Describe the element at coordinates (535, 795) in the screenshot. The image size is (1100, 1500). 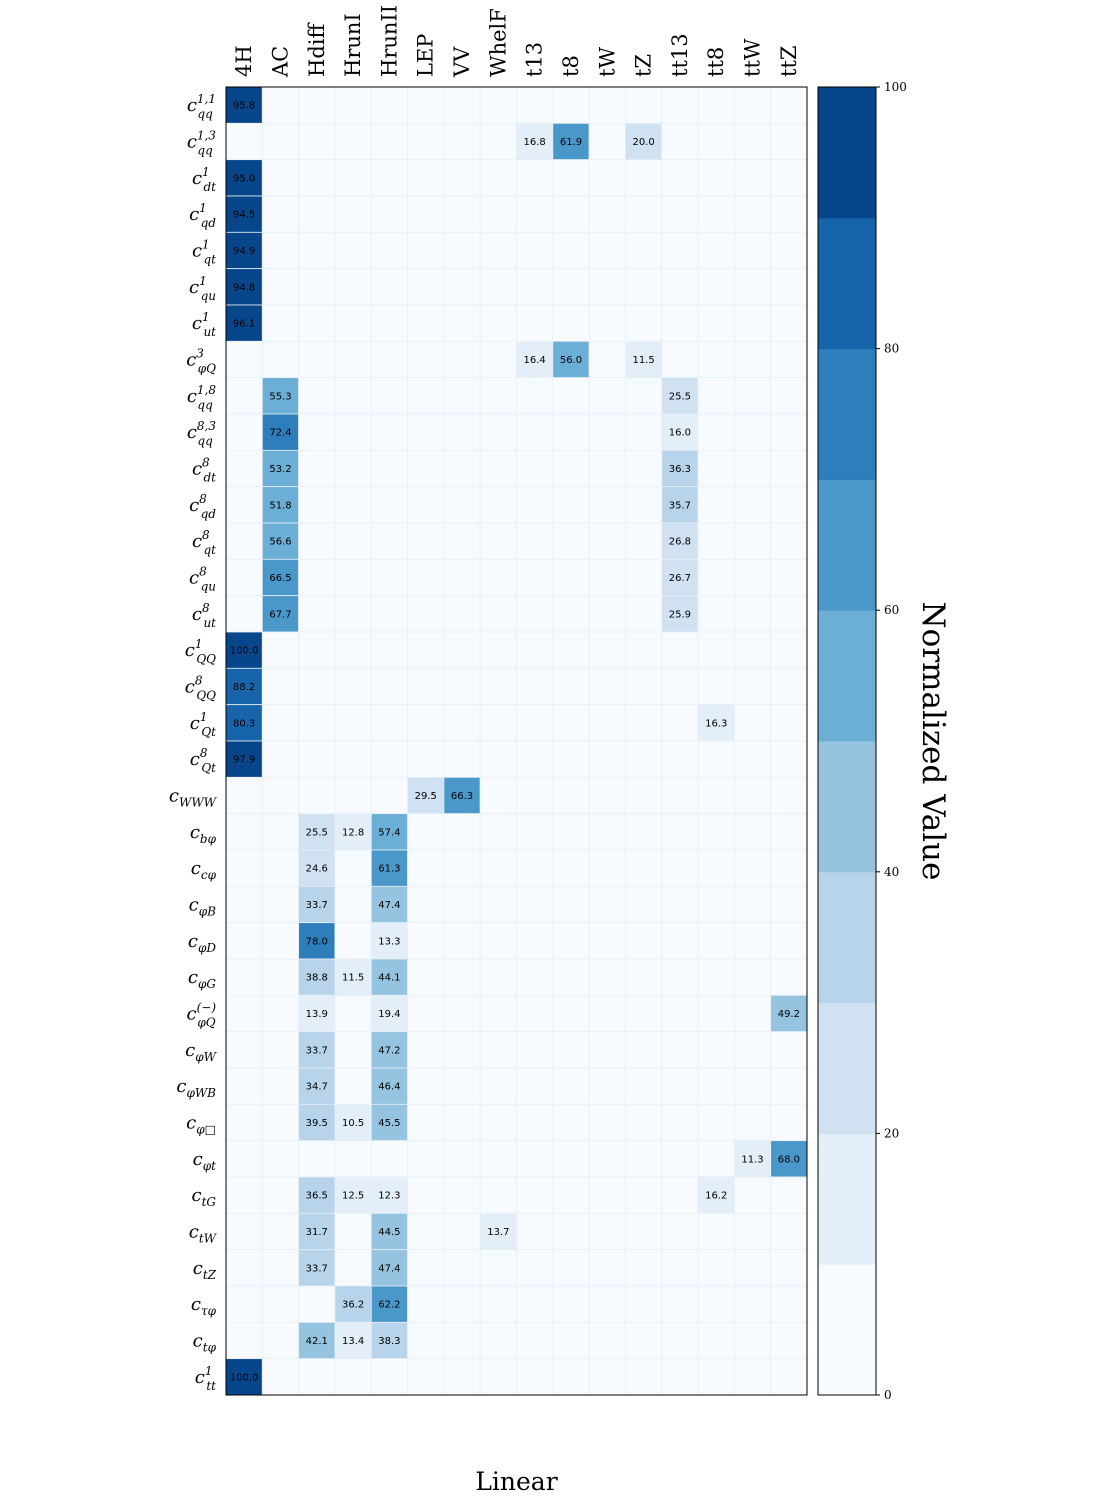
I see `heatmap-cell-r19-t13` at that location.